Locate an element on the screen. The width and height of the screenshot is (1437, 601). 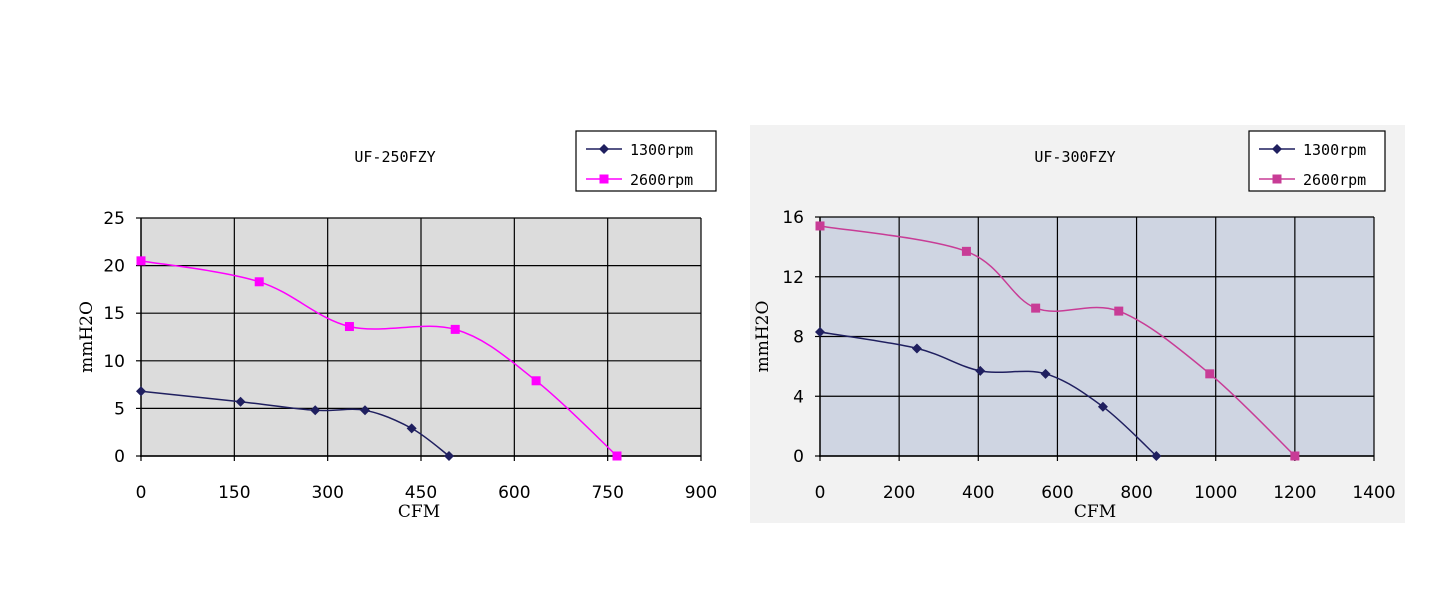
x-tick-label: 400 is located at coordinates (978, 493).